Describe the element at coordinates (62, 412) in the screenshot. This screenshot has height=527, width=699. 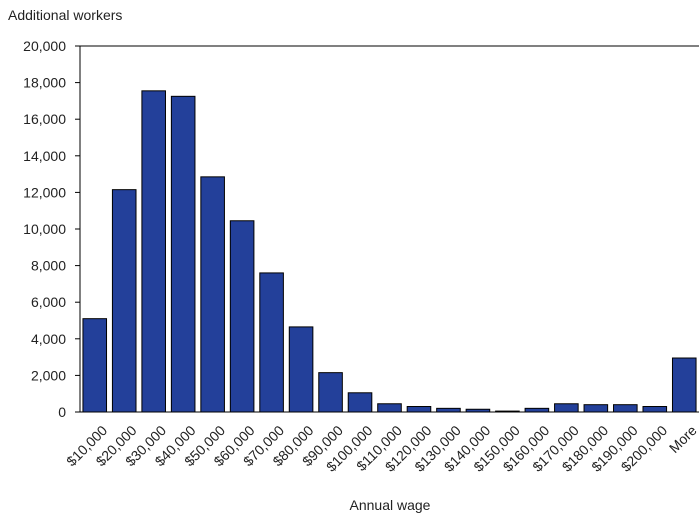
I see `y-tick-label: 0` at that location.